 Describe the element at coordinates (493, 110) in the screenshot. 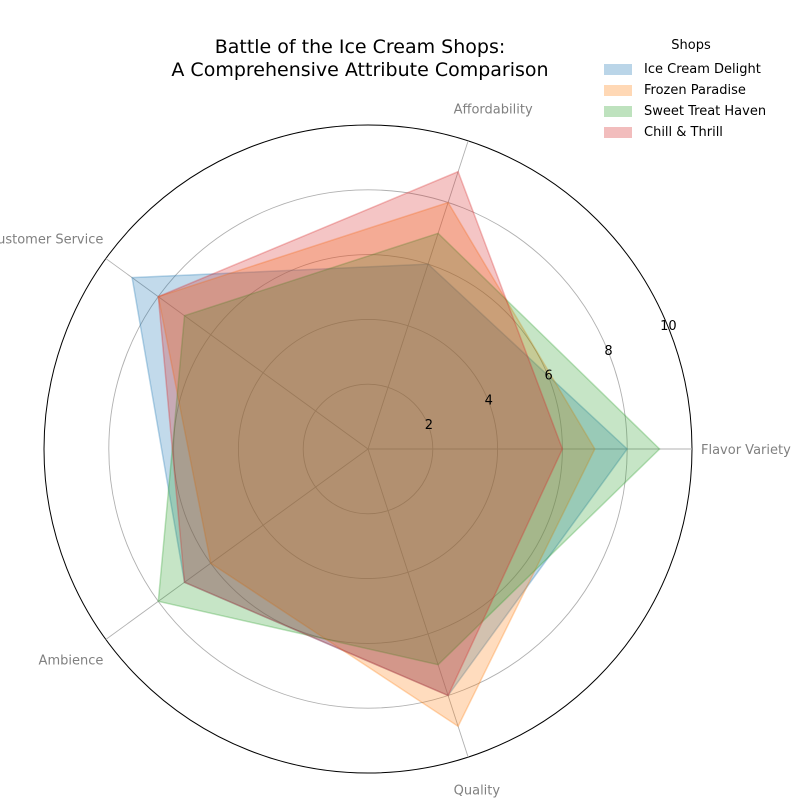

I see `axis-label-1: Affordability` at that location.